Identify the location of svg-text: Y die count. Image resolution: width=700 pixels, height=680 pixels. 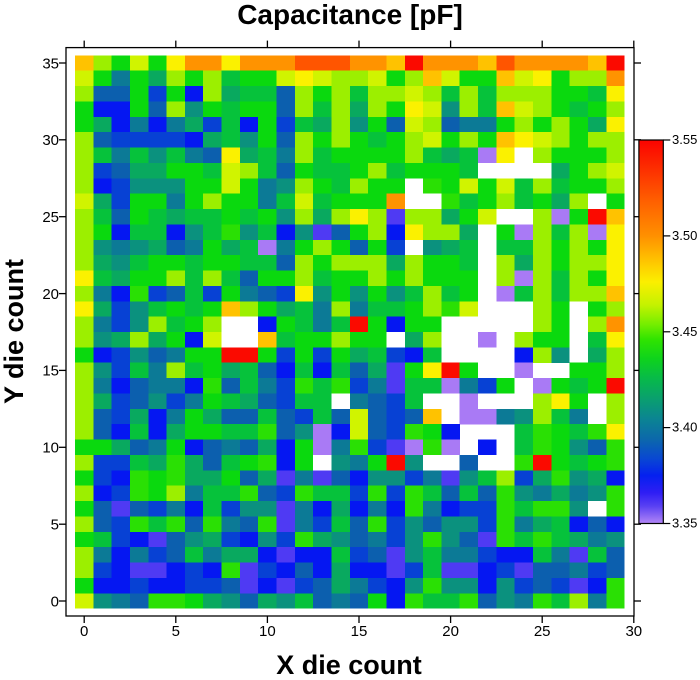
(14, 331).